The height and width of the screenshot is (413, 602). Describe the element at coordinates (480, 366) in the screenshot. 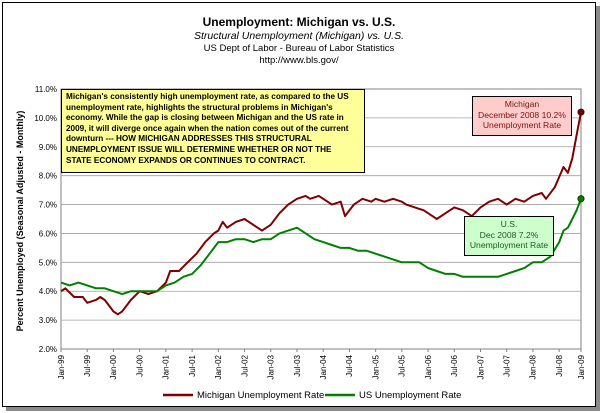

I see `x-tick-label: Jan-07` at that location.